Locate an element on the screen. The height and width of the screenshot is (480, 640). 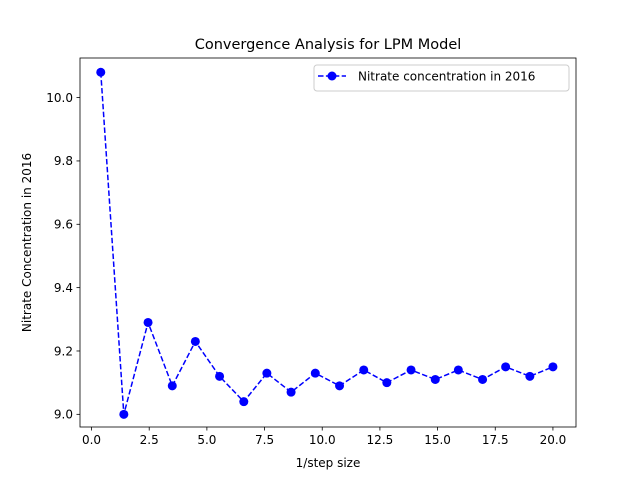
x-tick-label: 15.0 is located at coordinates (437, 440).